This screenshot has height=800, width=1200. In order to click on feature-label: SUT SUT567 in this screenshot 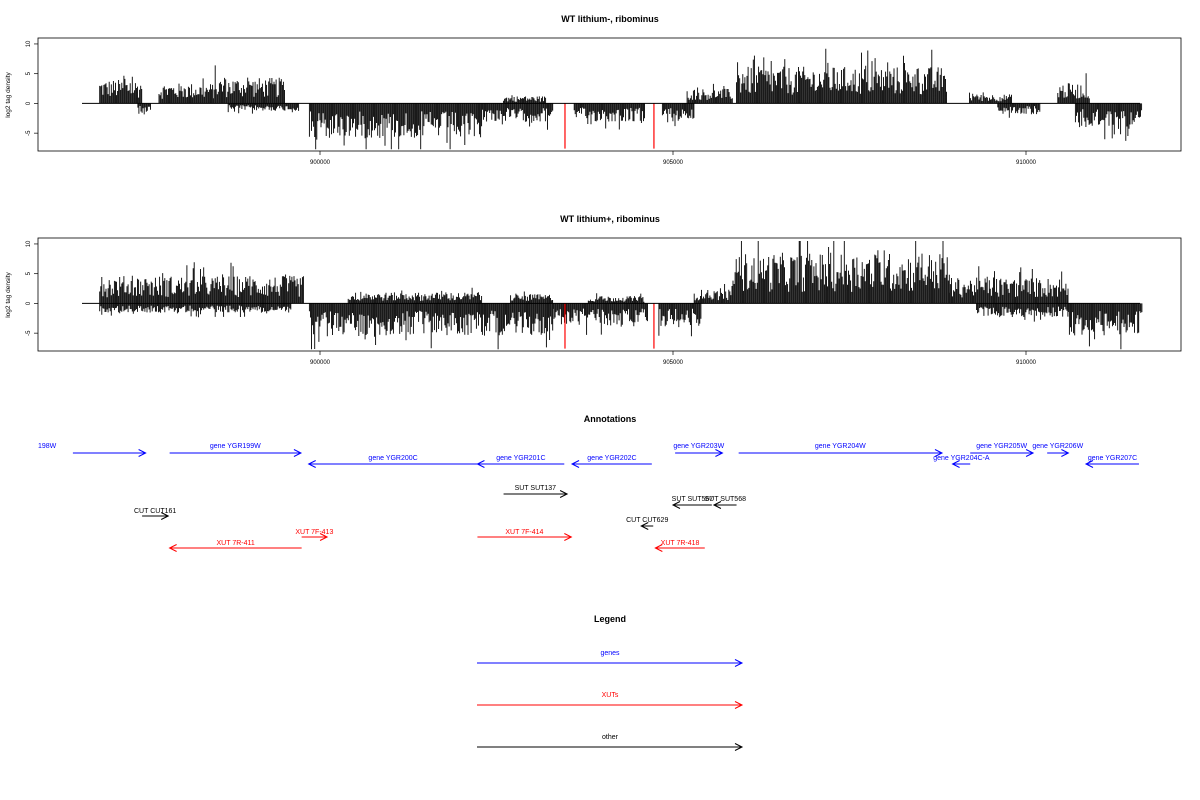, I will do `click(693, 499)`.